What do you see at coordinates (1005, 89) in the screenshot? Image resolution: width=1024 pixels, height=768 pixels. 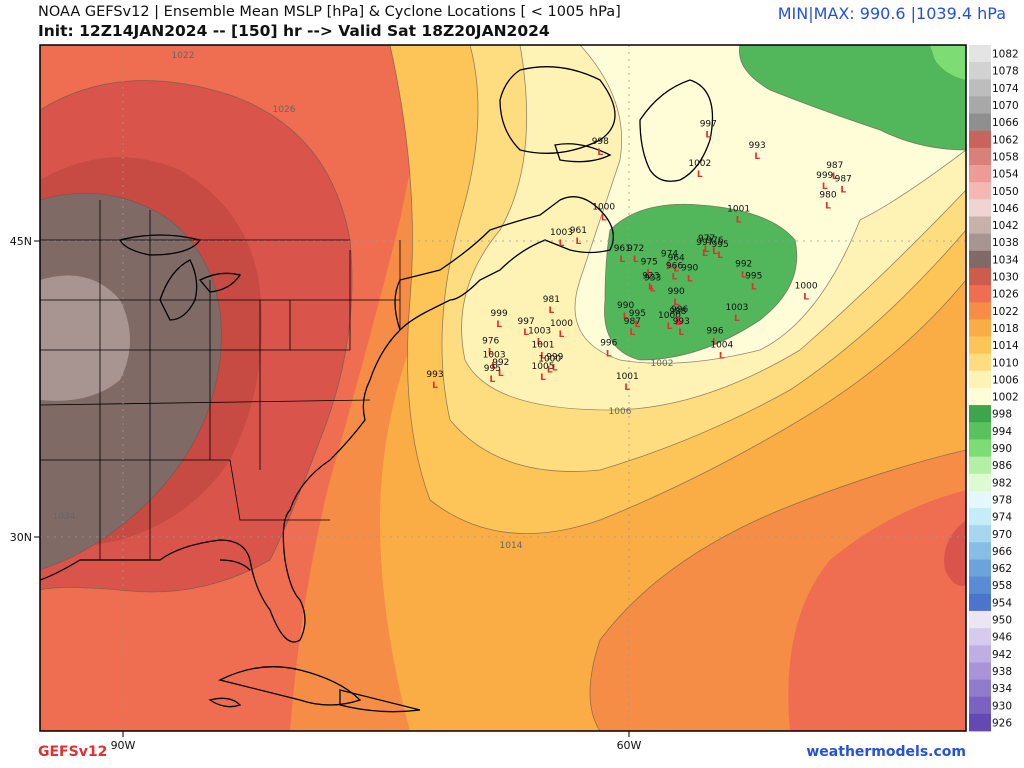 I see `colorbar-label: 1074` at bounding box center [1005, 89].